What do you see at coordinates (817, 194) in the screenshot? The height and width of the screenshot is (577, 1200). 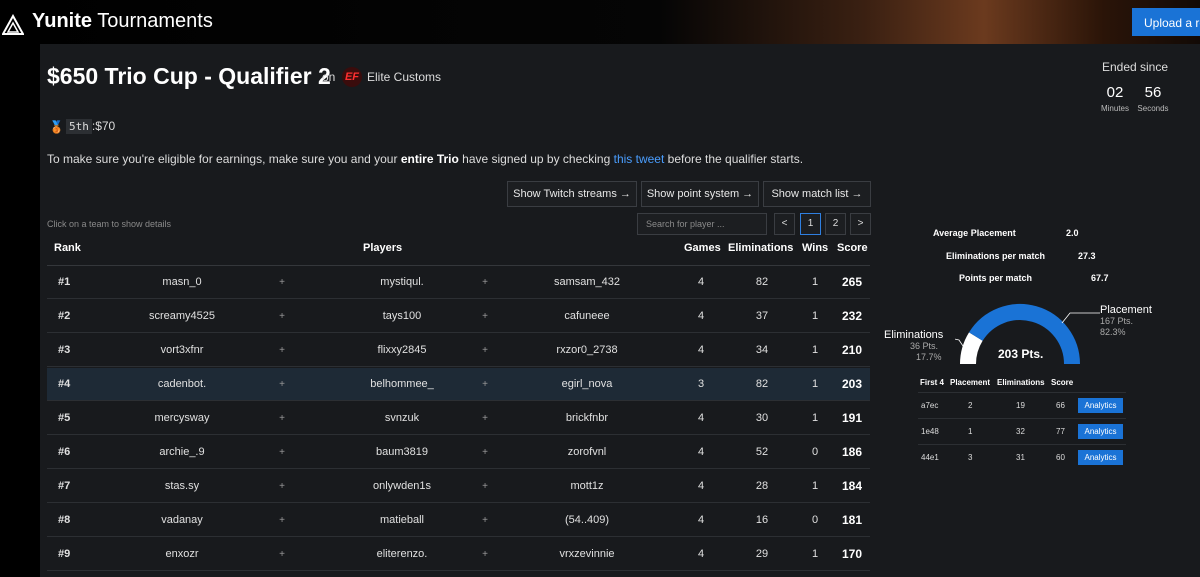 I see `show-match-list-button: Show match list →` at bounding box center [817, 194].